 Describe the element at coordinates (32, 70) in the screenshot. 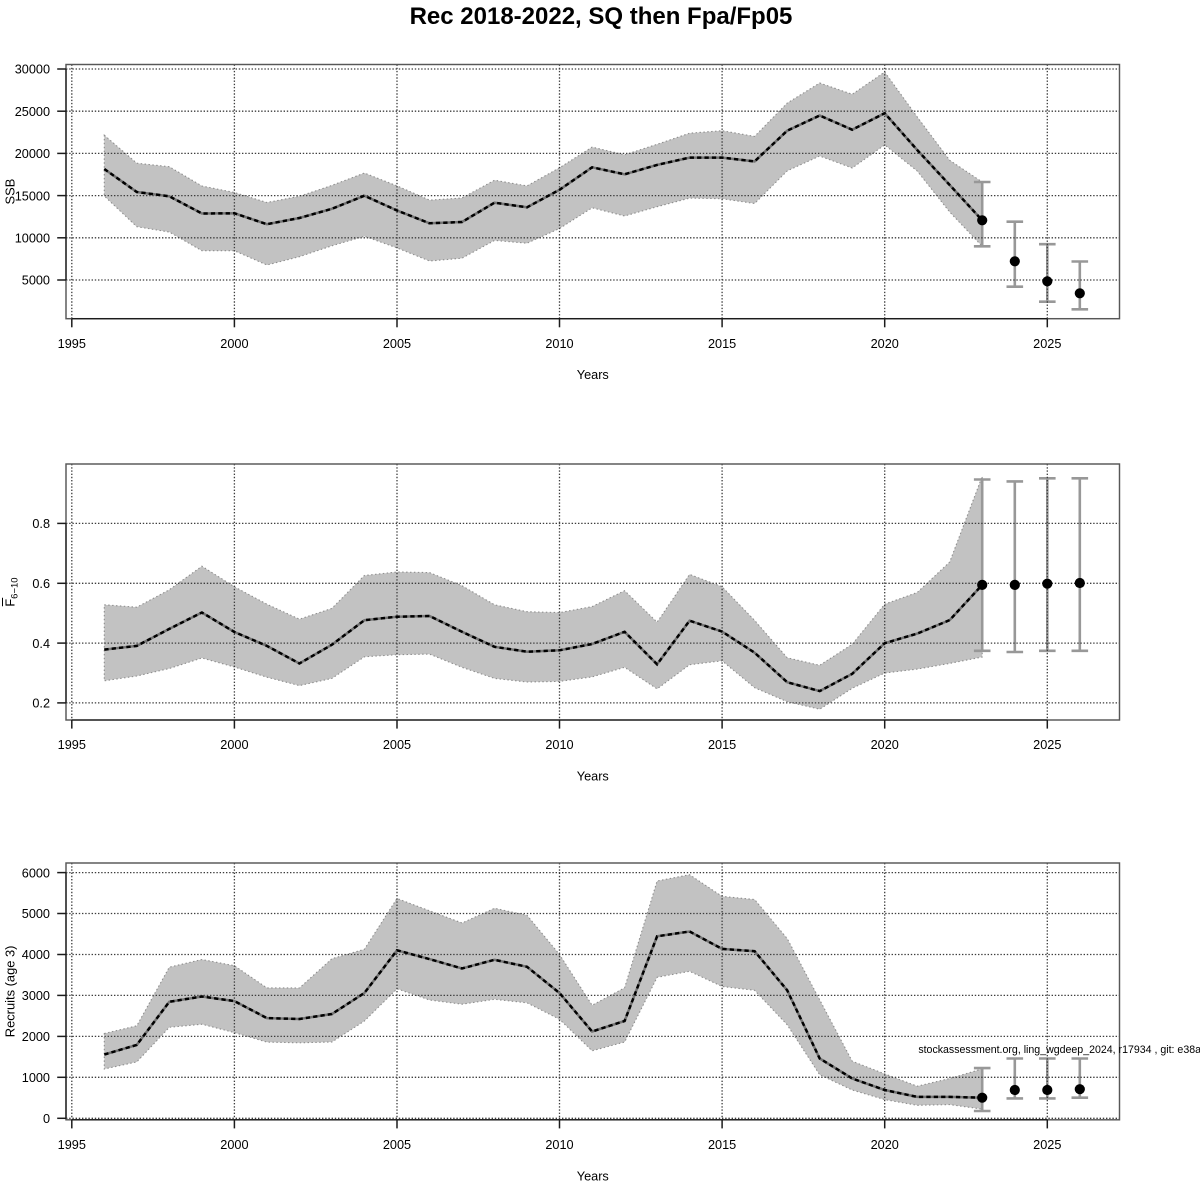

I see `svg-text: 30000` at that location.